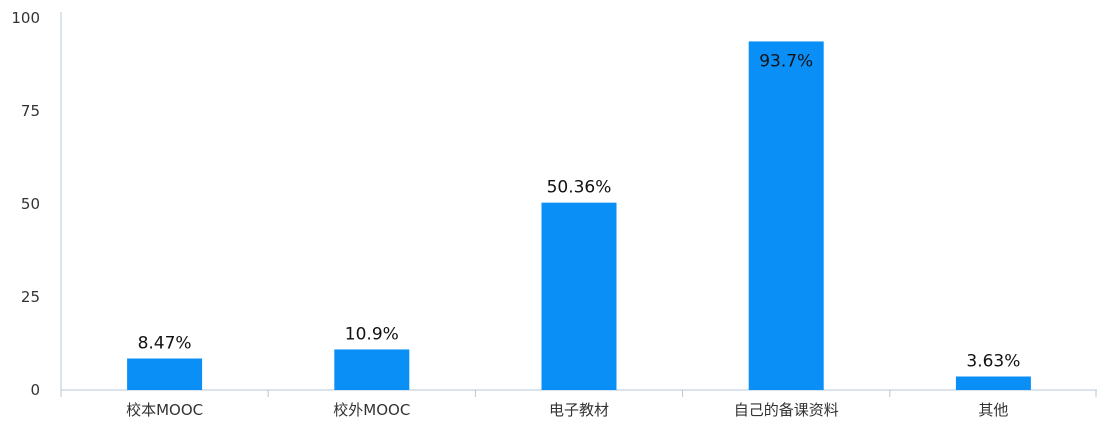  Describe the element at coordinates (372, 334) in the screenshot. I see `data-label: 10.9%` at that location.